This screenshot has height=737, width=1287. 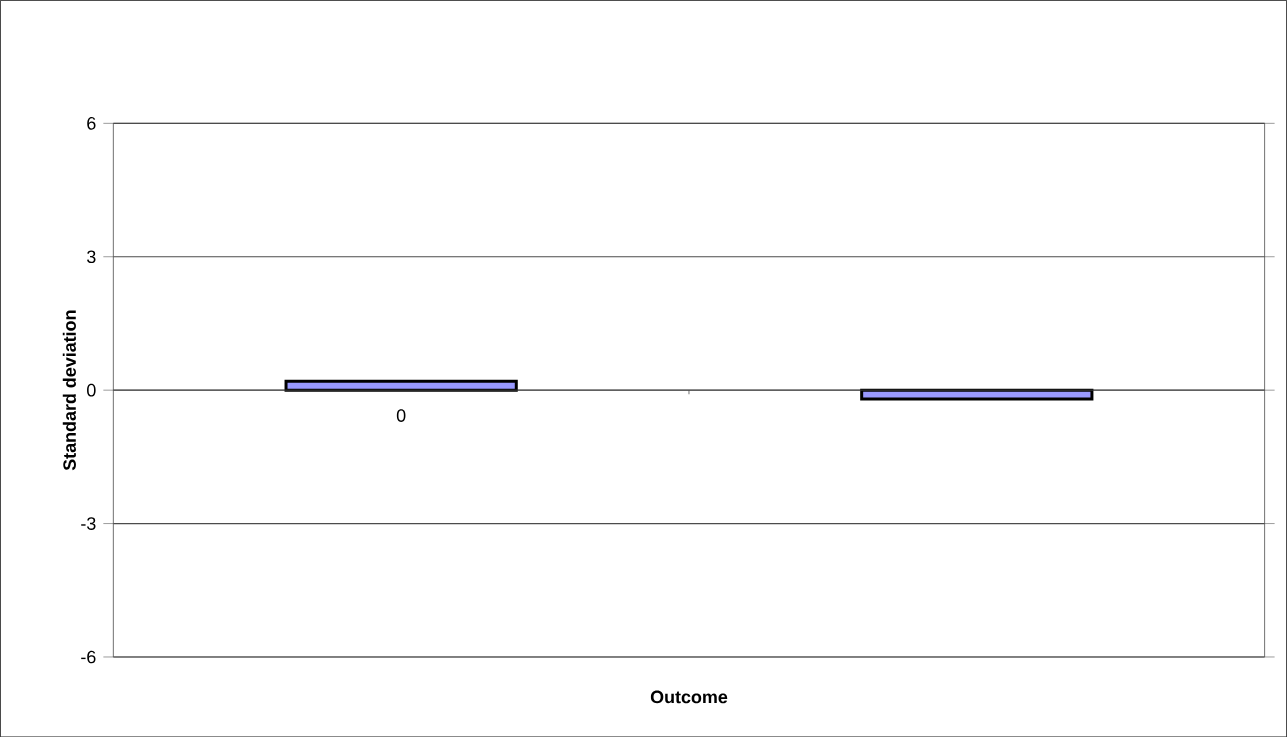 I want to click on y-axis-title: Standard deviation, so click(x=69, y=390).